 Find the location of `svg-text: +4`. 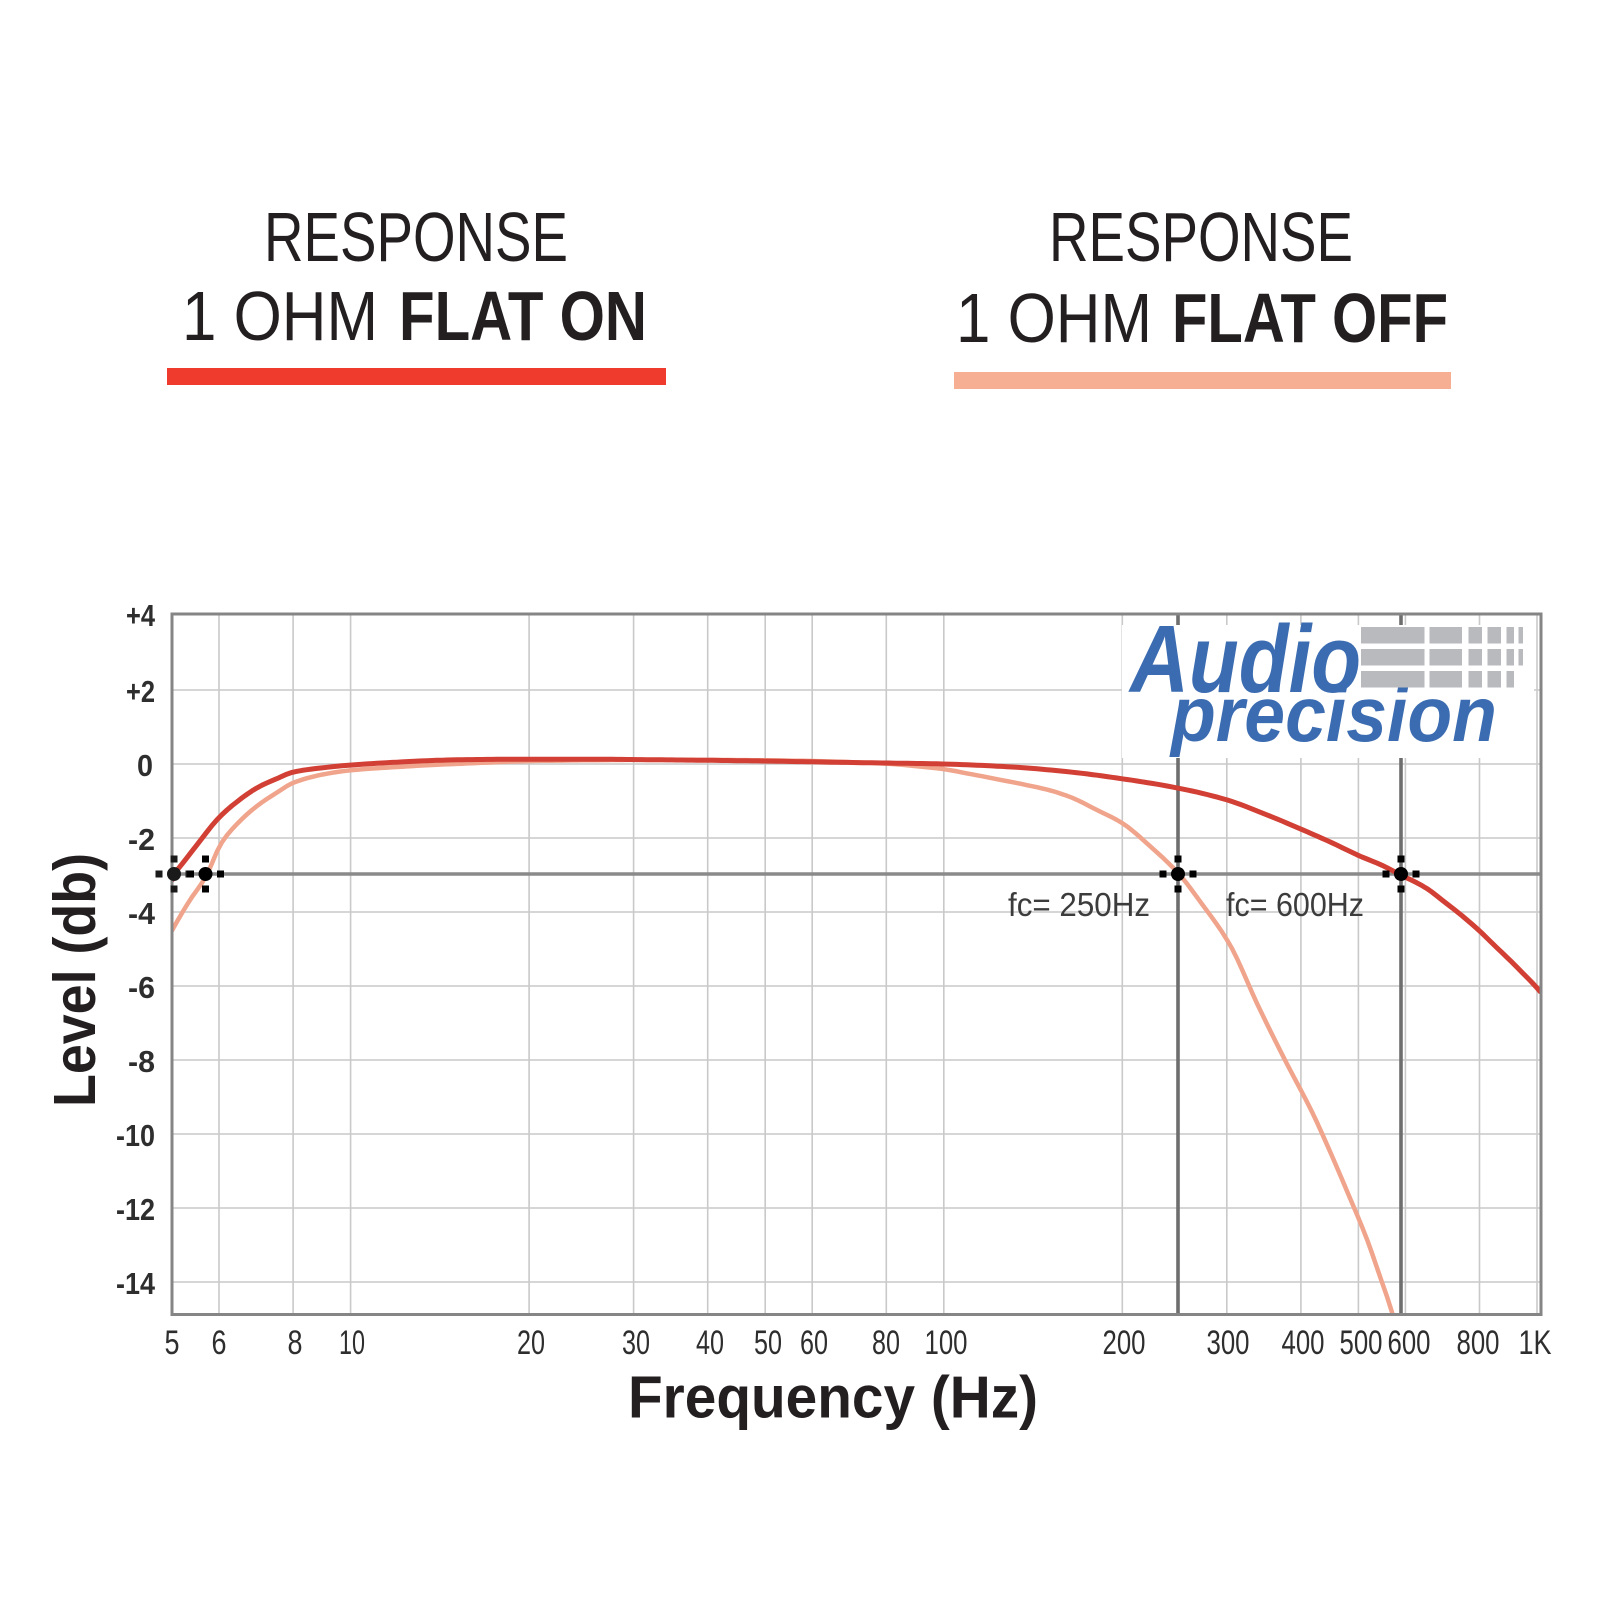

svg-text: +4 is located at coordinates (141, 615).